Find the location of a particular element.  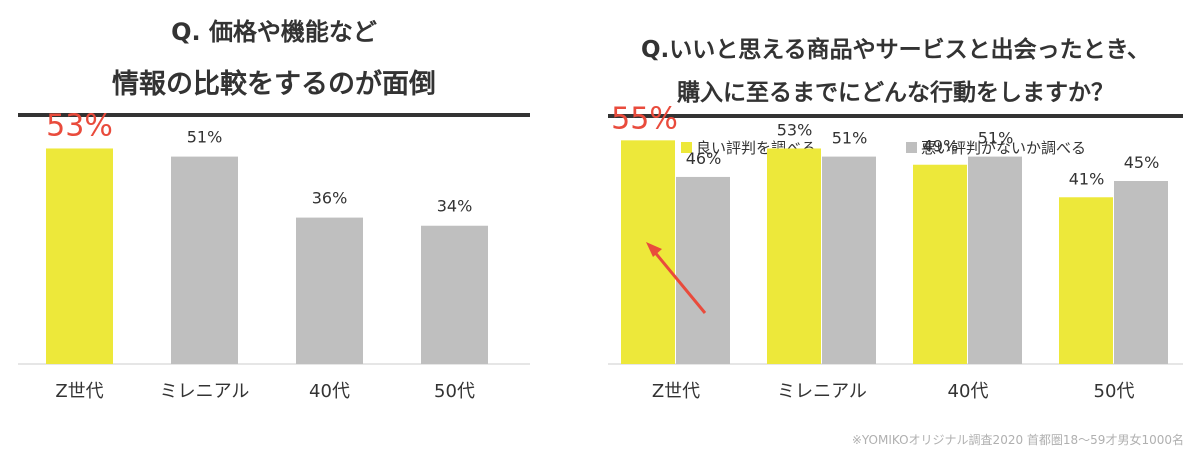

bar-value-label-s0-2: 49% is located at coordinates (941, 146).